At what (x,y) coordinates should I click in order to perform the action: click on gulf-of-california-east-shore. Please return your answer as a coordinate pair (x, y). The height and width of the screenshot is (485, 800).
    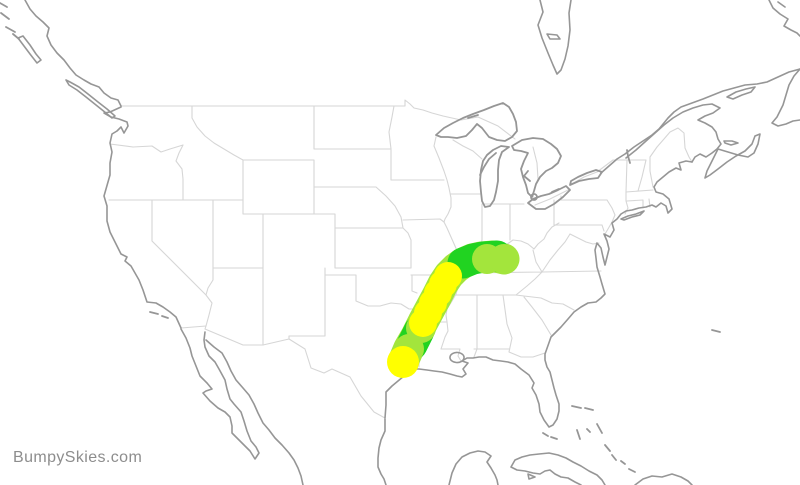
    Looking at the image, I should click on (254, 412).